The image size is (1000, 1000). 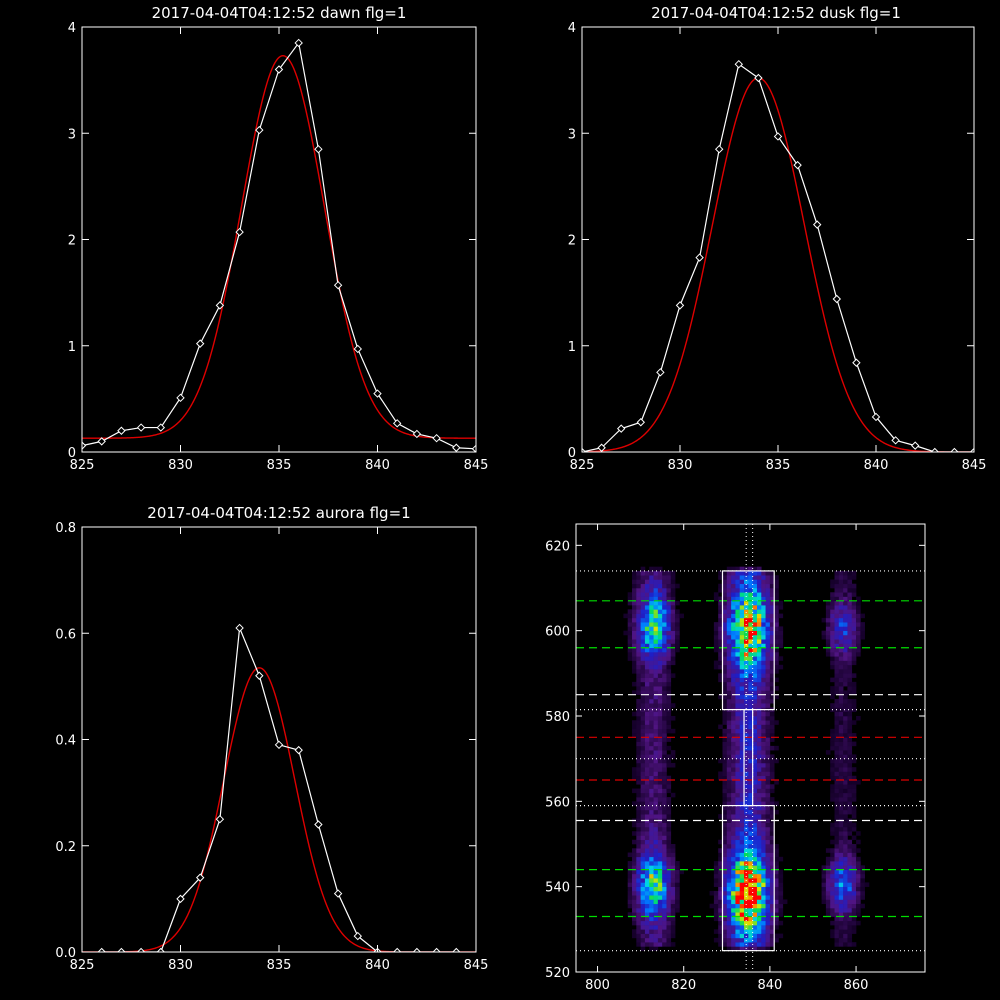 I want to click on panel-dusk-title: 2017-04-04T04:12:52 dusk flg=1, so click(x=776, y=13).